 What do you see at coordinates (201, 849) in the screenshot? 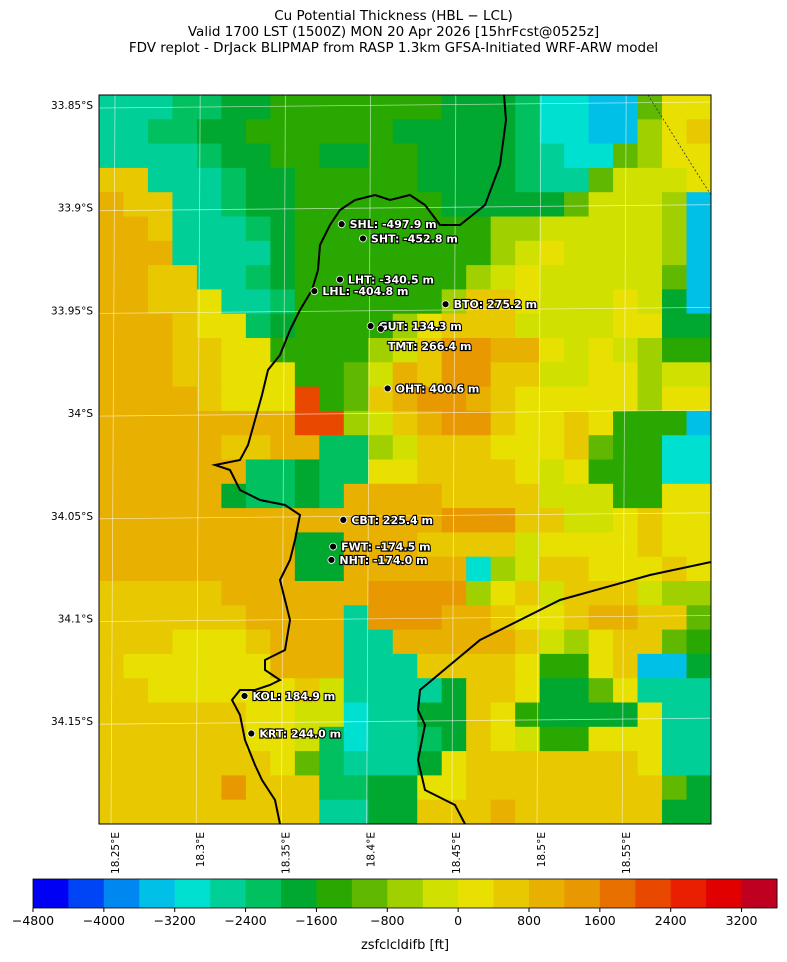
I see `lon-tick-label: 18.3°E` at bounding box center [201, 849].